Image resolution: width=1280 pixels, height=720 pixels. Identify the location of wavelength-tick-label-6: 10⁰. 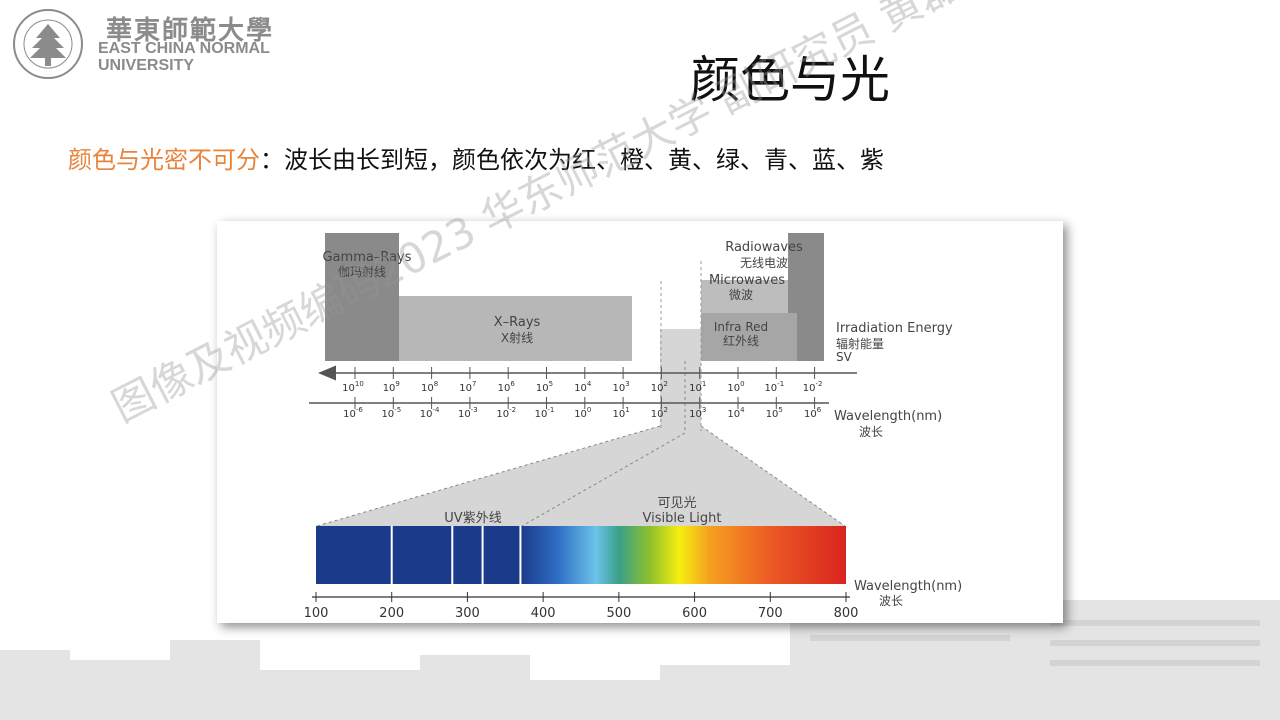
(582, 413).